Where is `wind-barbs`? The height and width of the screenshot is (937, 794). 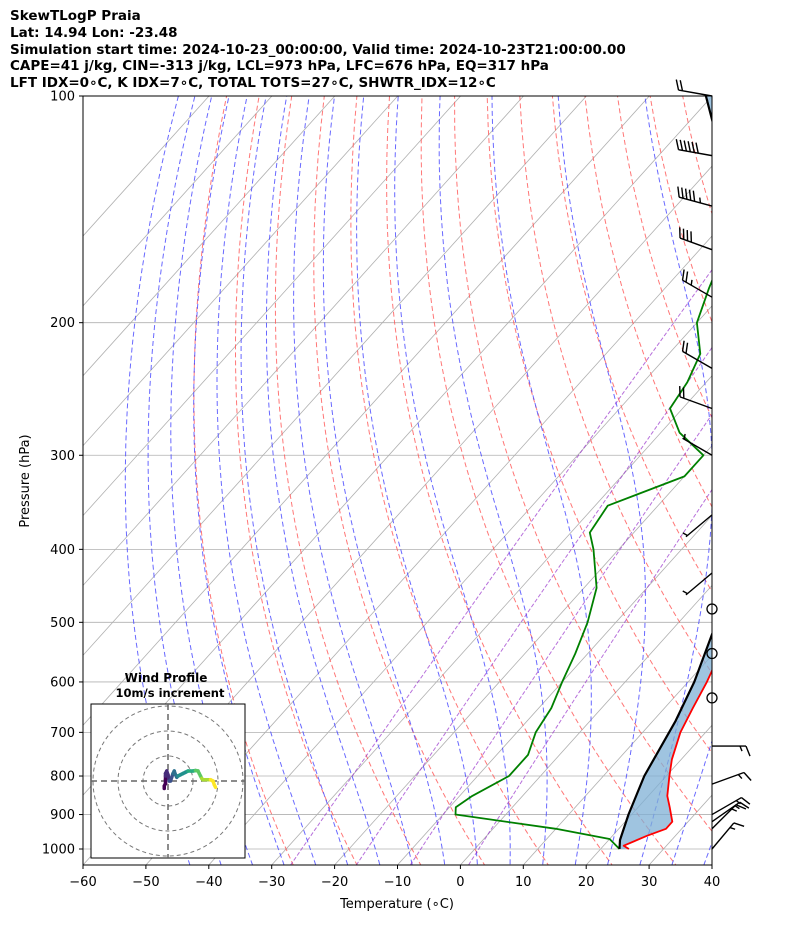
wind-barbs is located at coordinates (713, 464).